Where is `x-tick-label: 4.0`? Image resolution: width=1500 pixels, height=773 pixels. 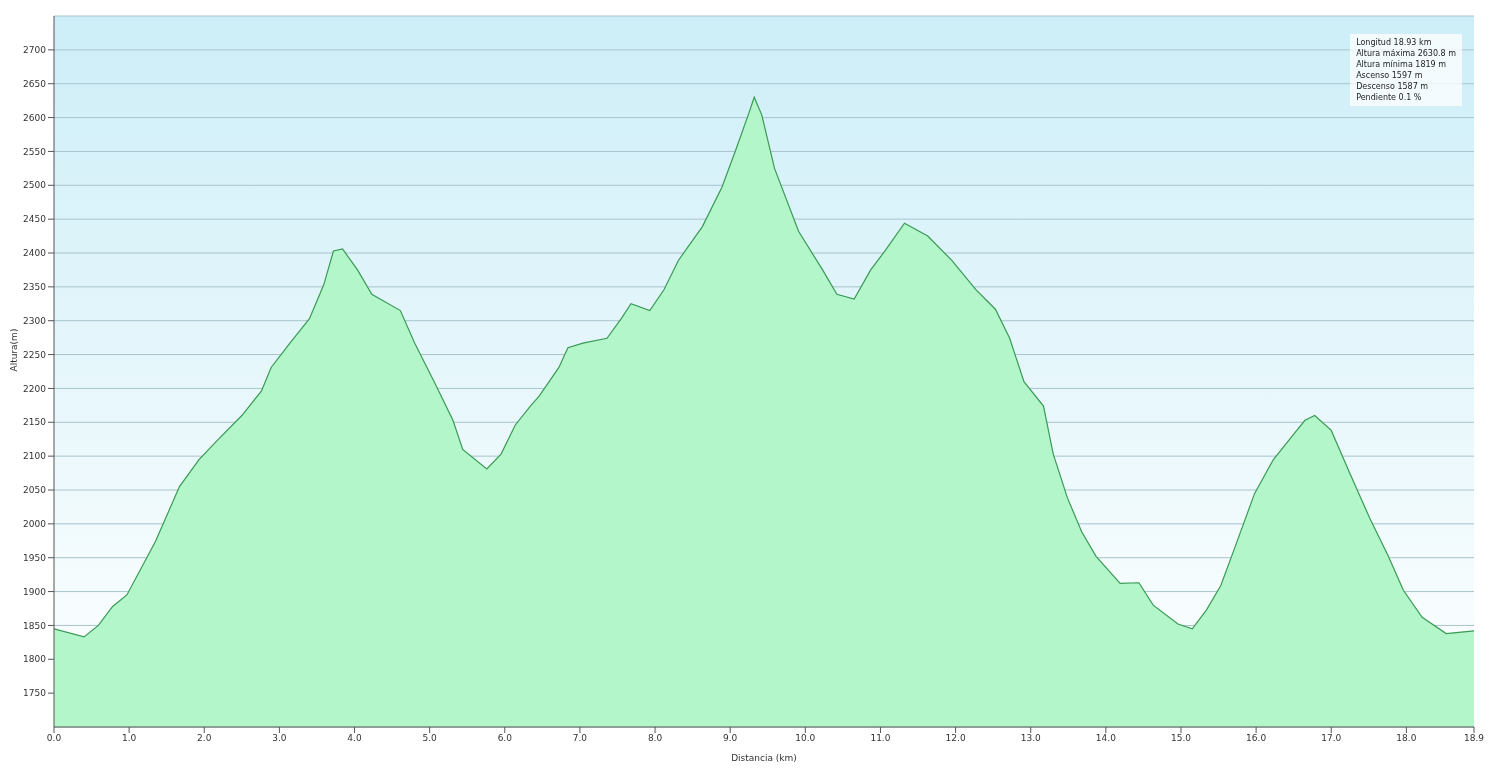
x-tick-label: 4.0 is located at coordinates (354, 738).